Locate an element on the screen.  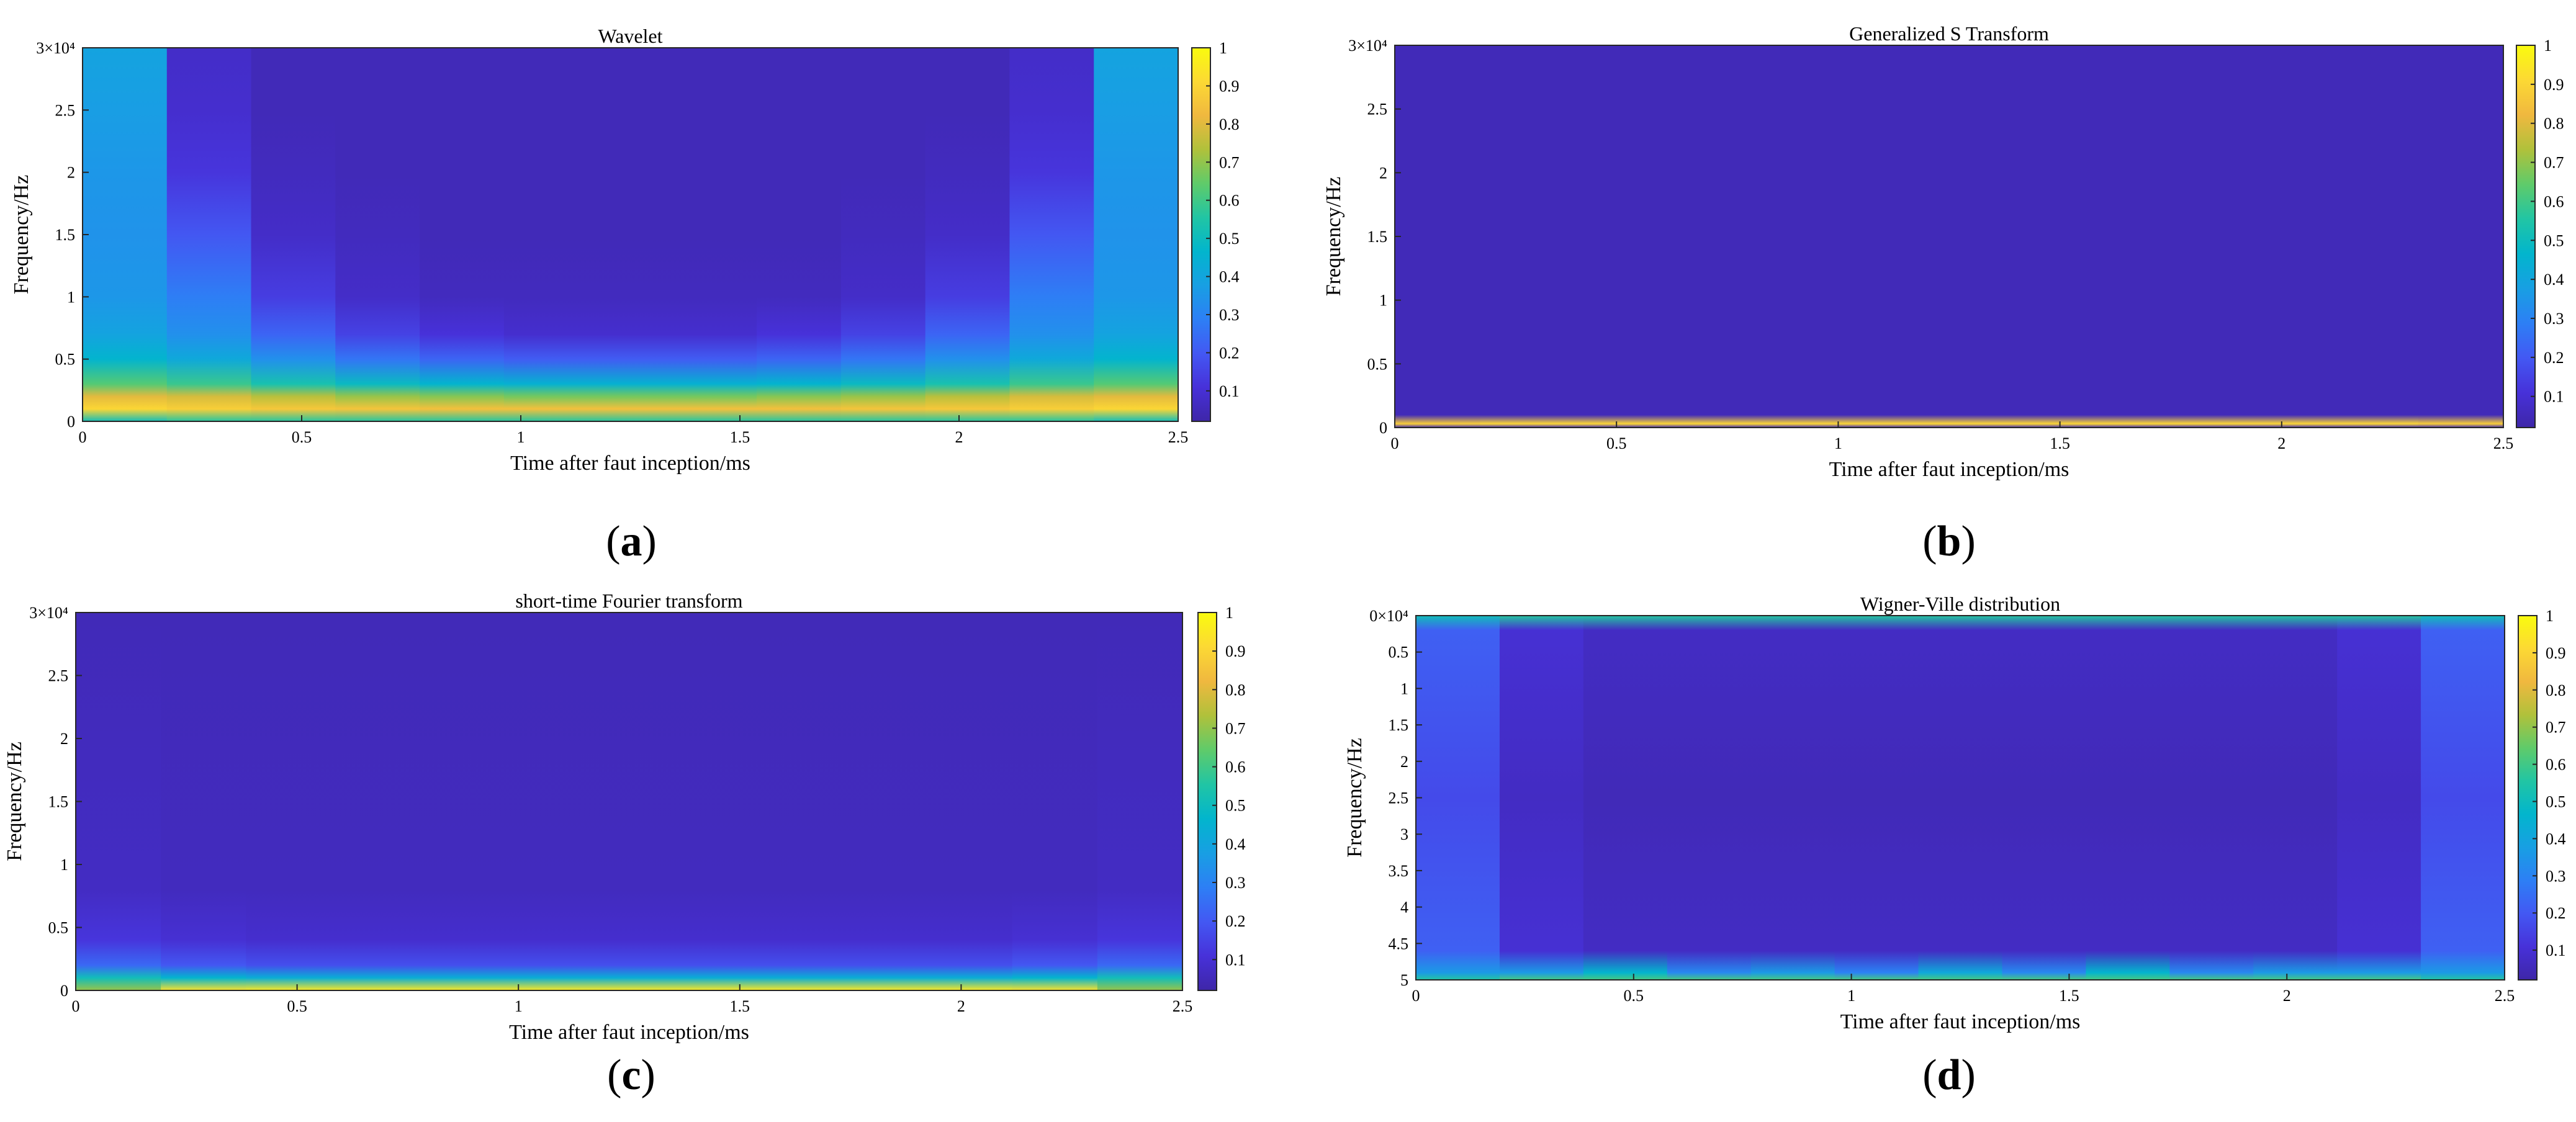
x-tick-label: 0.5 is located at coordinates (297, 1006).